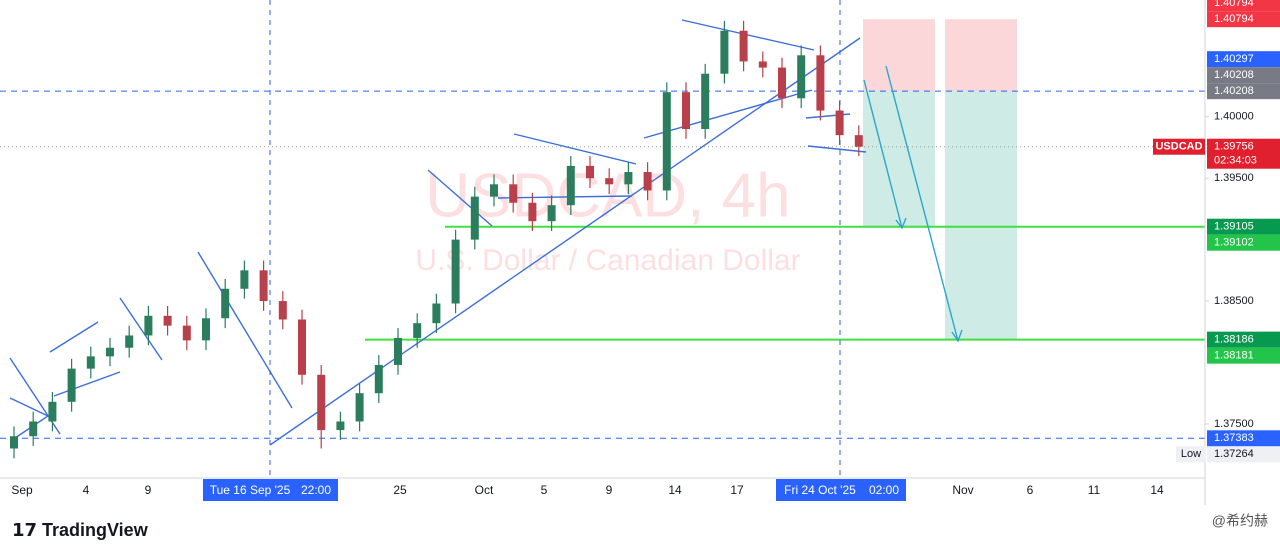 Image resolution: width=1280 pixels, height=558 pixels. What do you see at coordinates (1234, 243) in the screenshot?
I see `price-tag-label: 1.39102` at bounding box center [1234, 243].